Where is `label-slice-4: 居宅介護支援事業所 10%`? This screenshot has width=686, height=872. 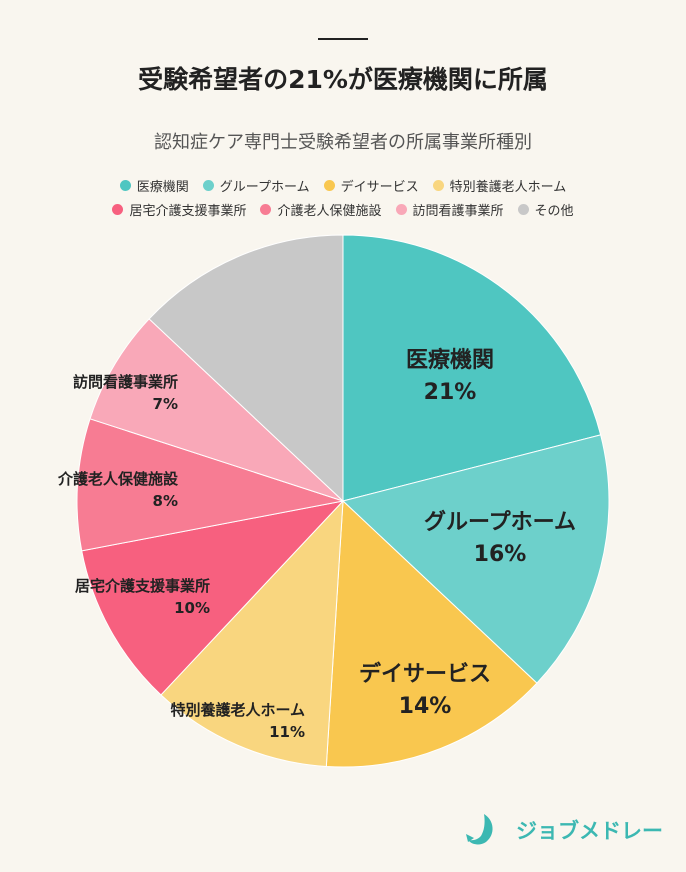 label-slice-4: 居宅介護支援事業所 10% is located at coordinates (142, 597).